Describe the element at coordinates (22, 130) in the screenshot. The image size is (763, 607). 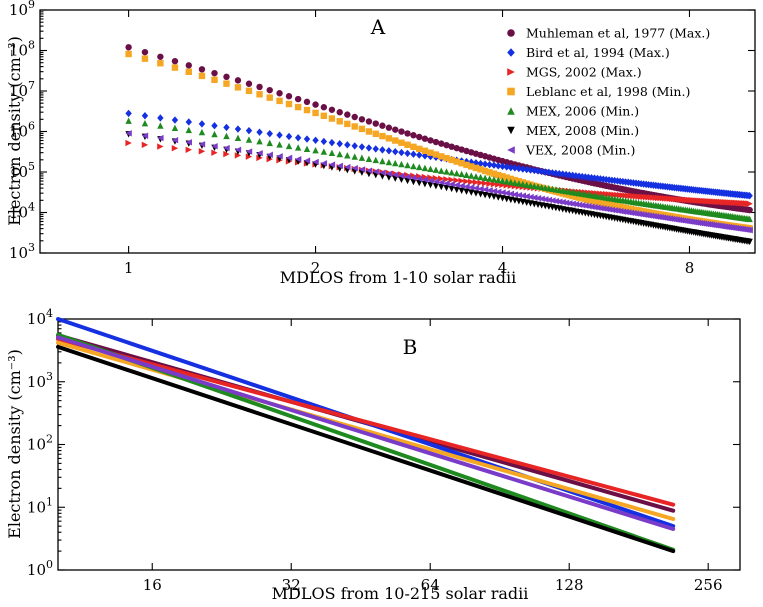
I see `panel-a-y-tick-label: 10⁶` at that location.